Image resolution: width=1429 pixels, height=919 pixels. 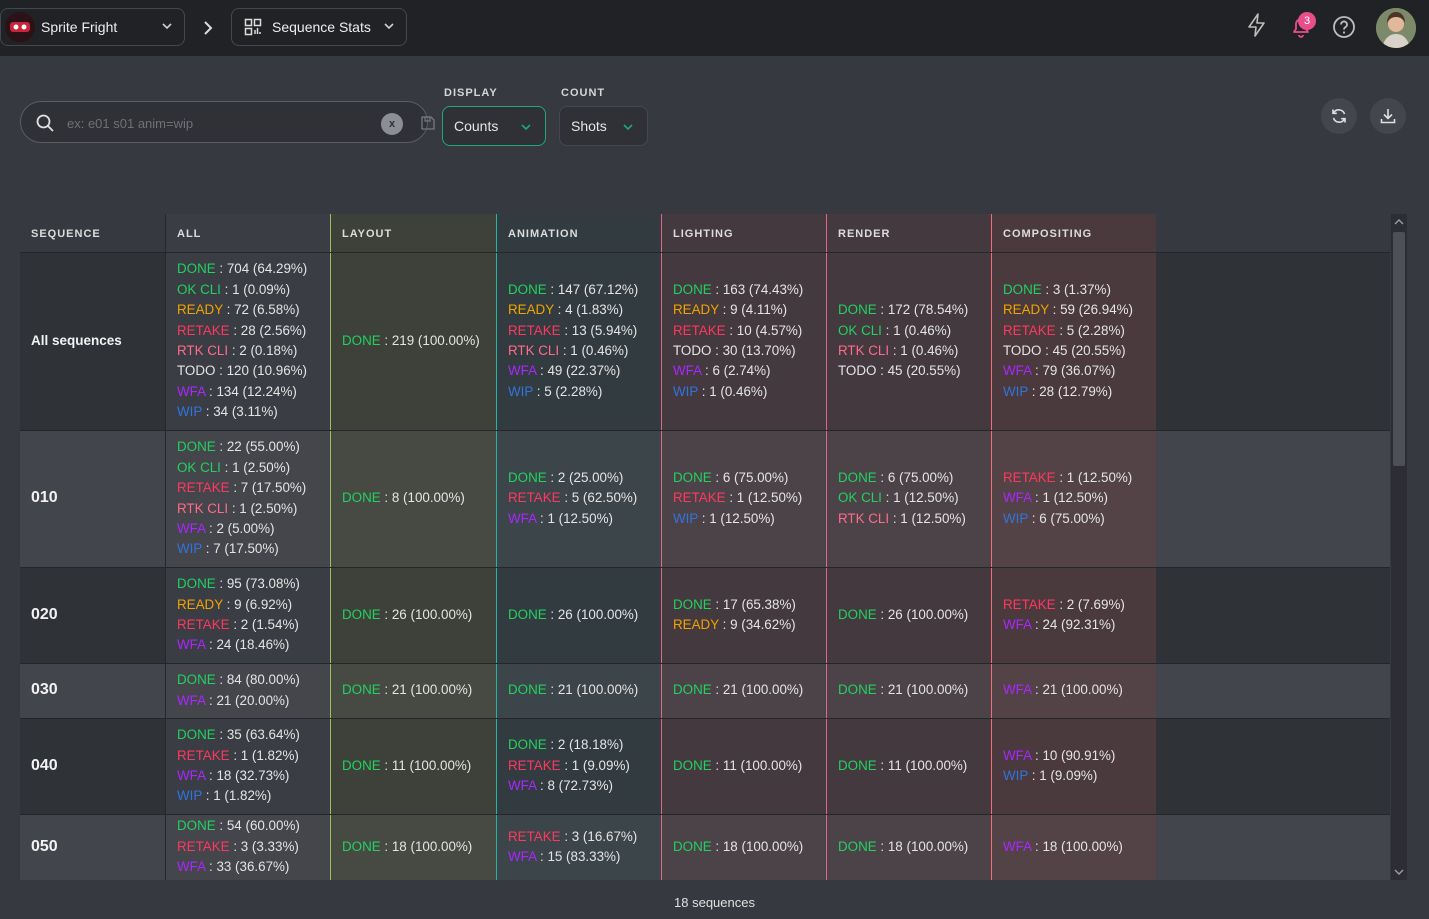 I want to click on stats-cell: RETAKE : 2 (7.69%) WFA : 24 (92.31%), so click(x=1074, y=615).